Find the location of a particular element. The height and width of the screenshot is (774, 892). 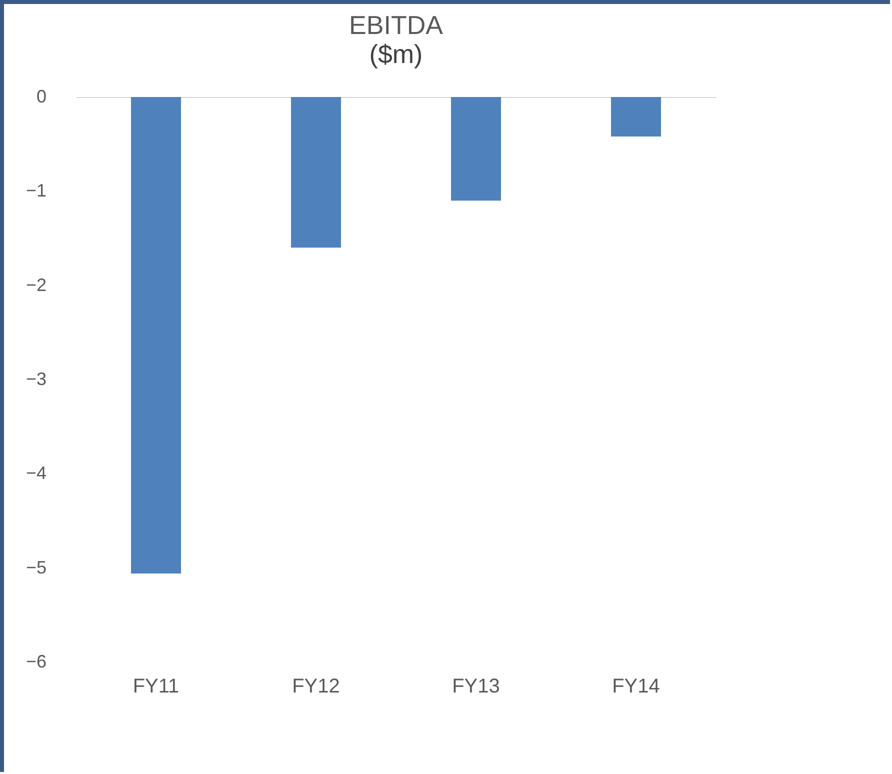

y-tick-label: −4 is located at coordinates (36, 473).